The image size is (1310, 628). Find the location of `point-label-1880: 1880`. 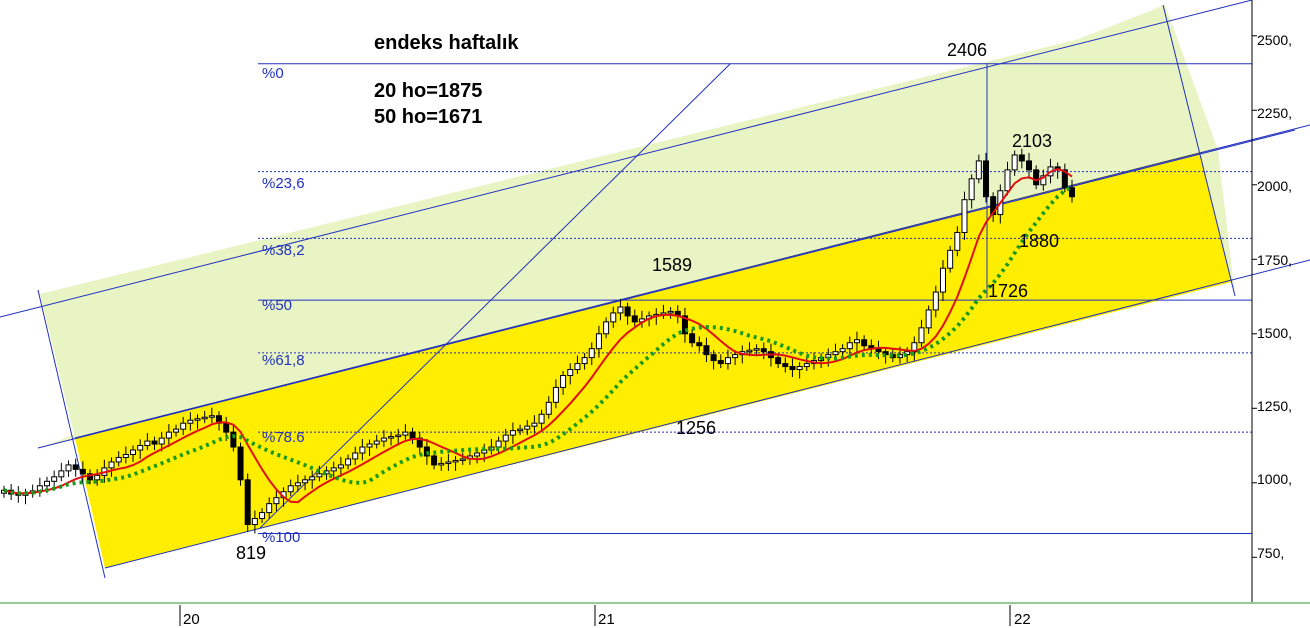

point-label-1880: 1880 is located at coordinates (1039, 241).